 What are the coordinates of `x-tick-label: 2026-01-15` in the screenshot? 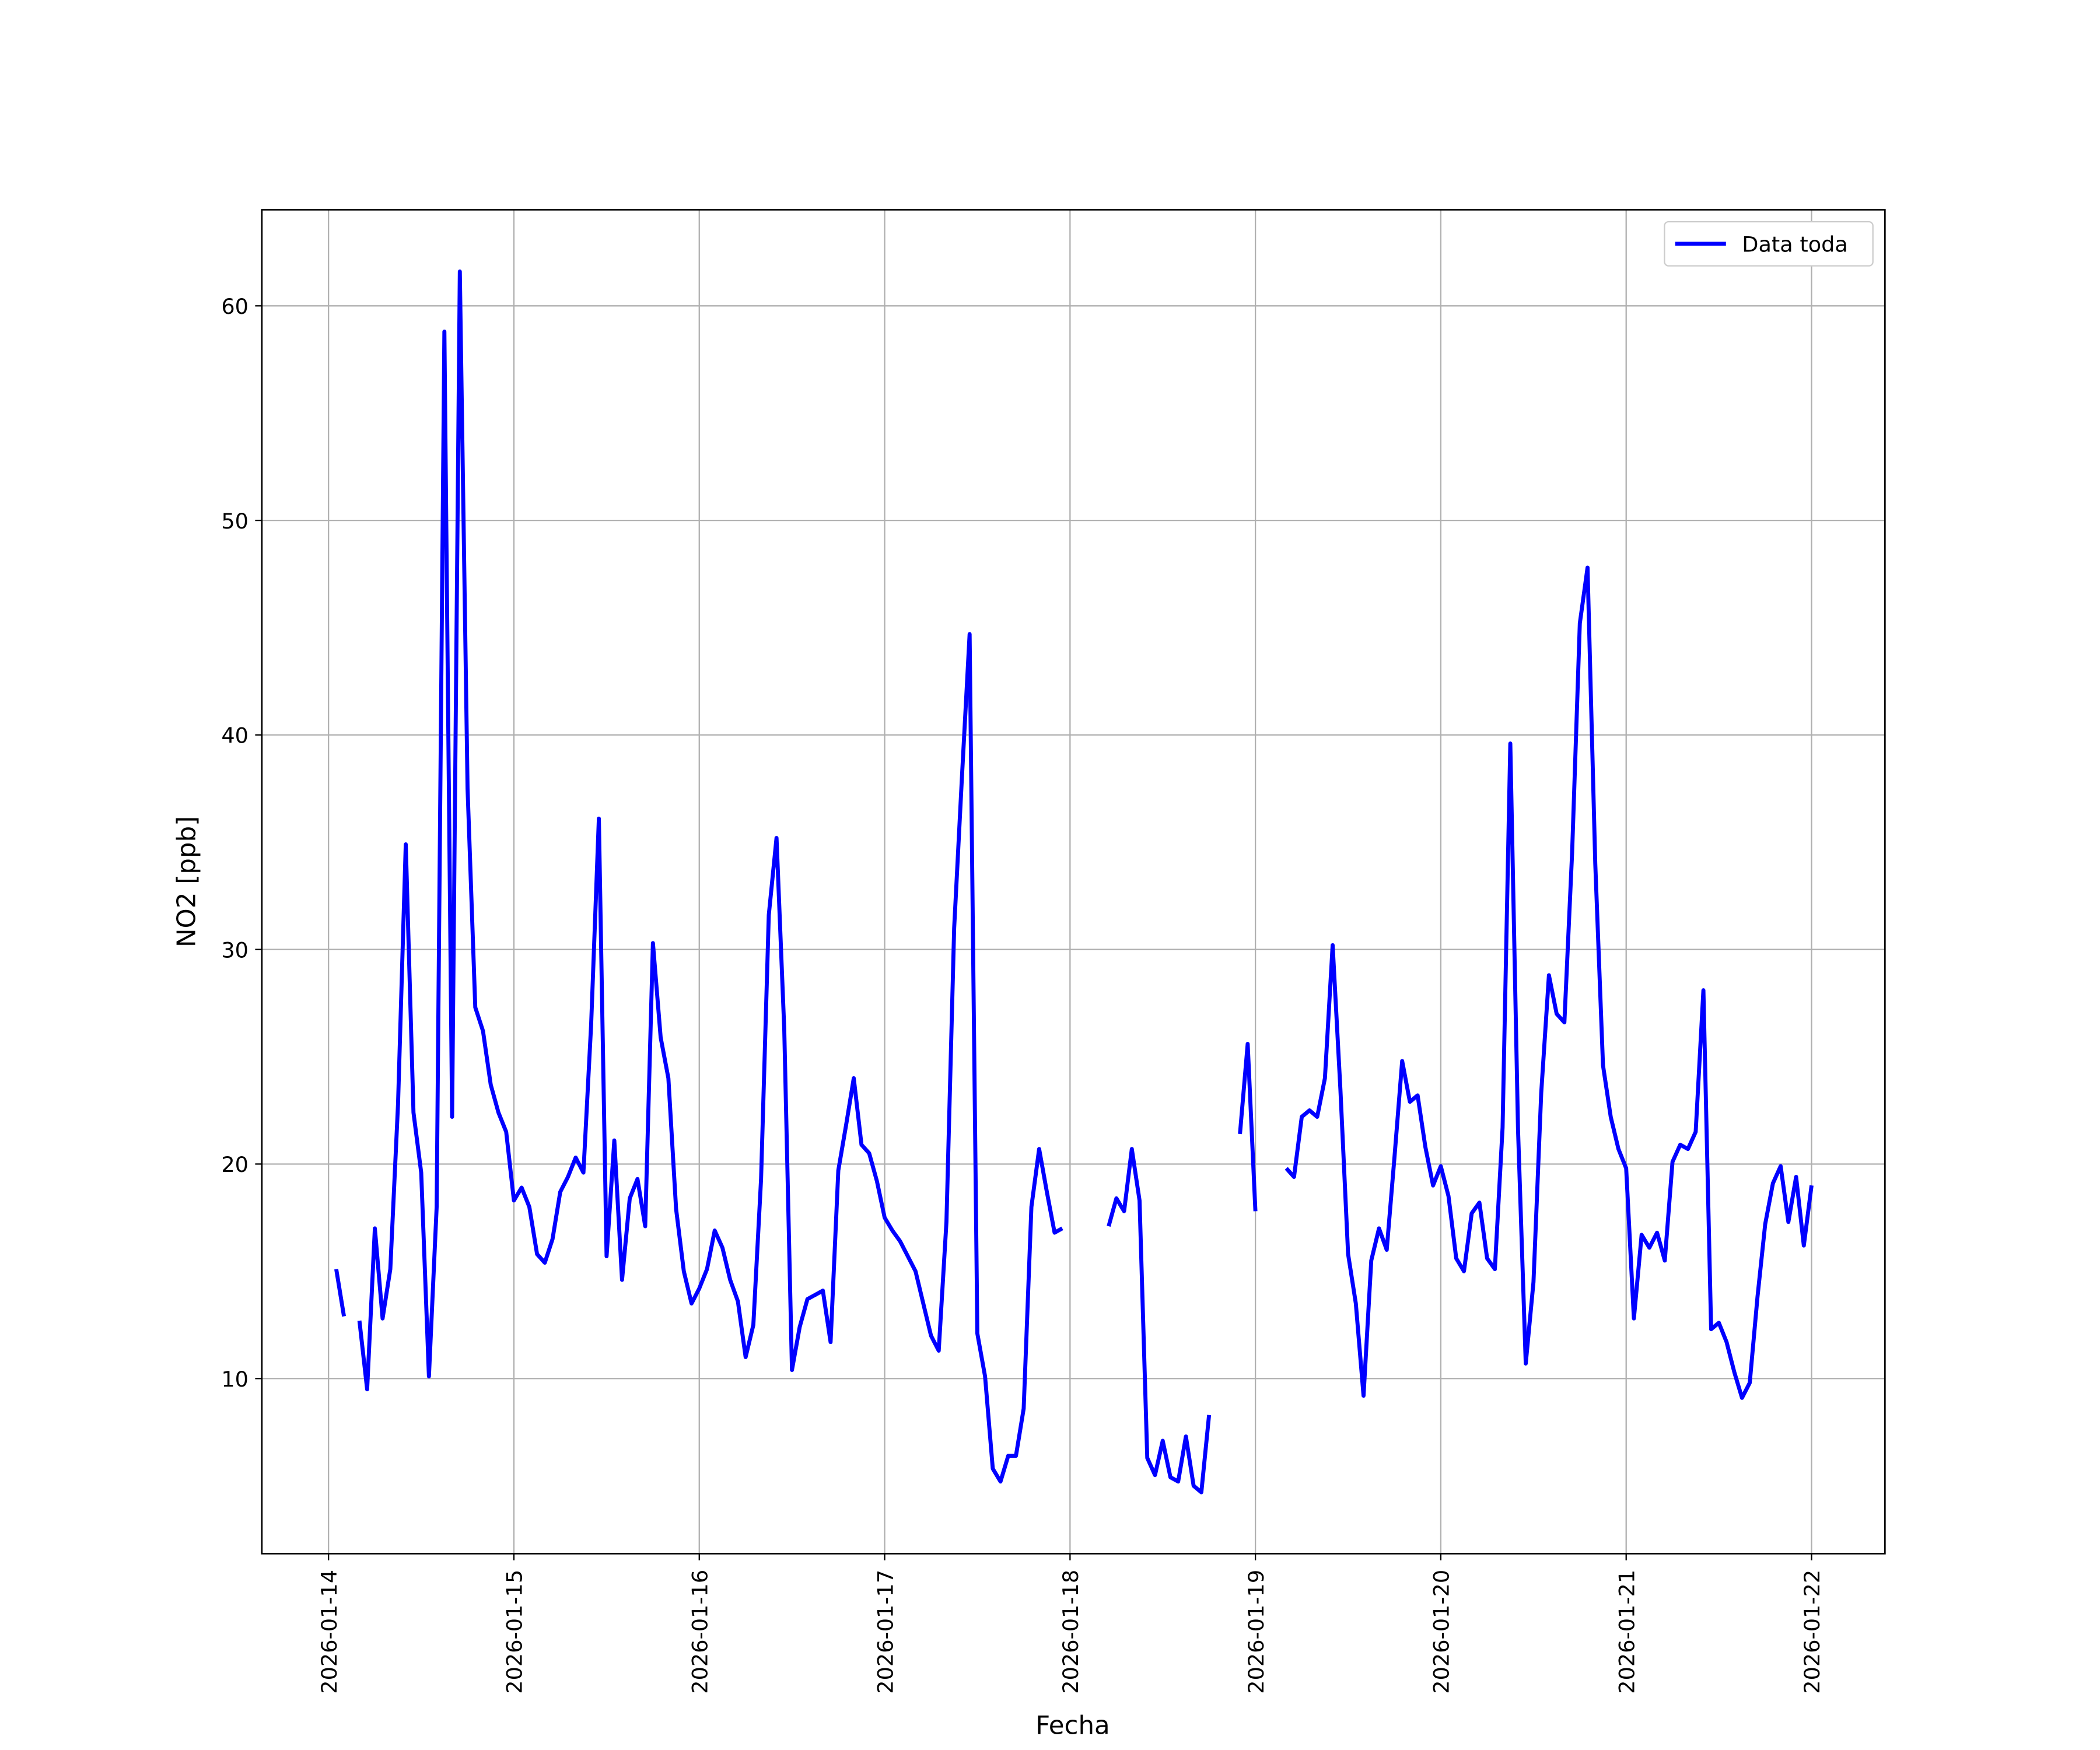 It's located at (514, 1632).